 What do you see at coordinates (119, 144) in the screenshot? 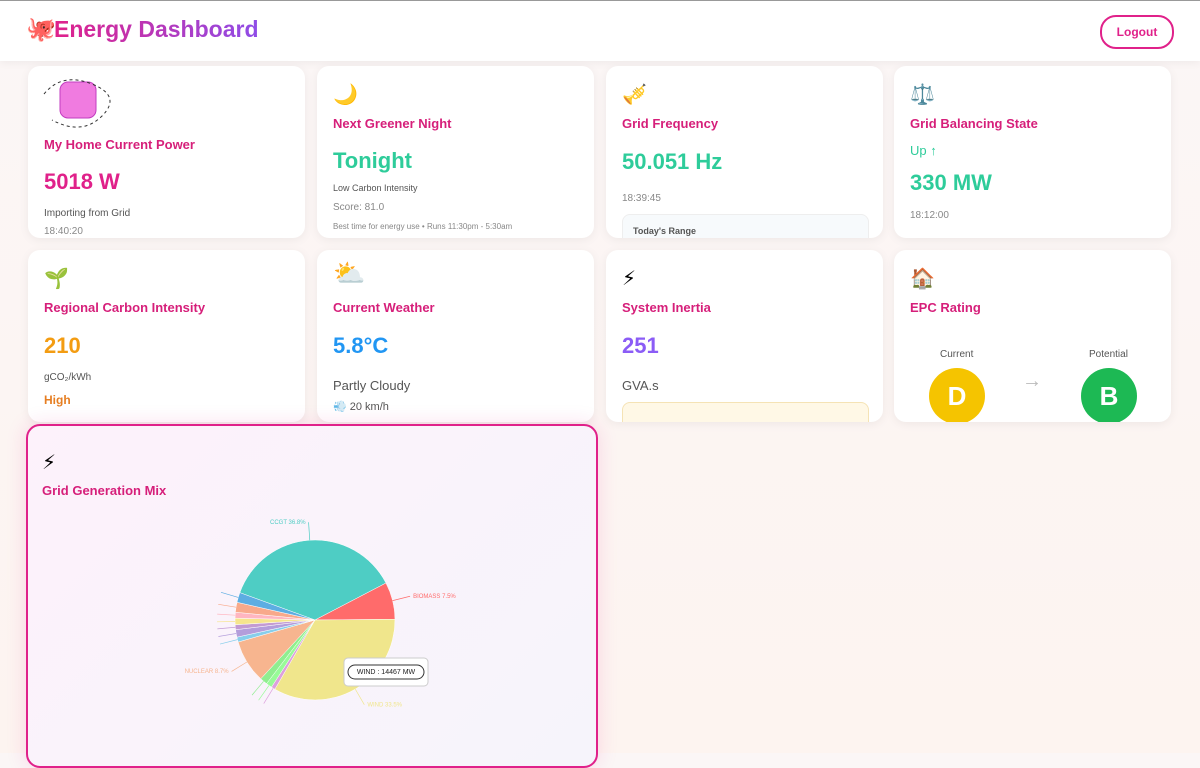
I see `card-title: My Home Current Power` at bounding box center [119, 144].